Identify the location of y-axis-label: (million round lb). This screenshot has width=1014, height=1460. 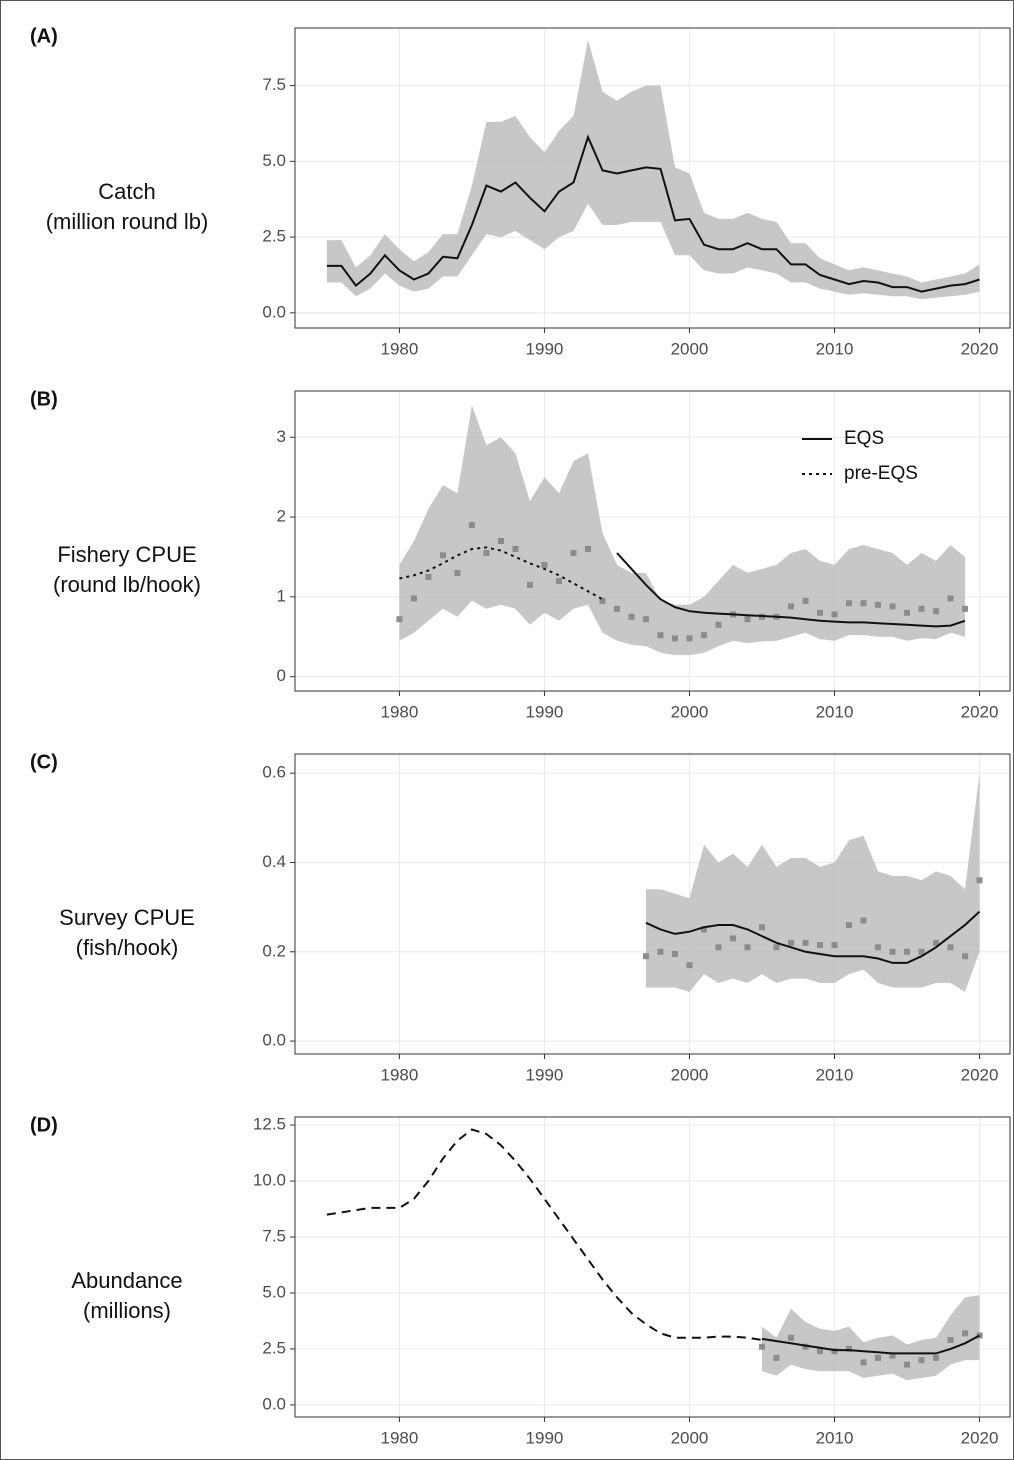
(127, 221).